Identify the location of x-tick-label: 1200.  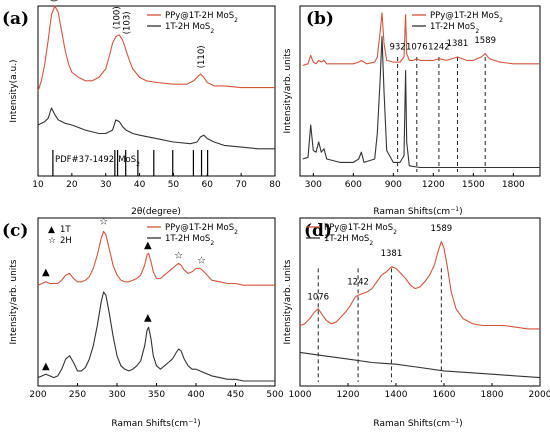
(433, 185).